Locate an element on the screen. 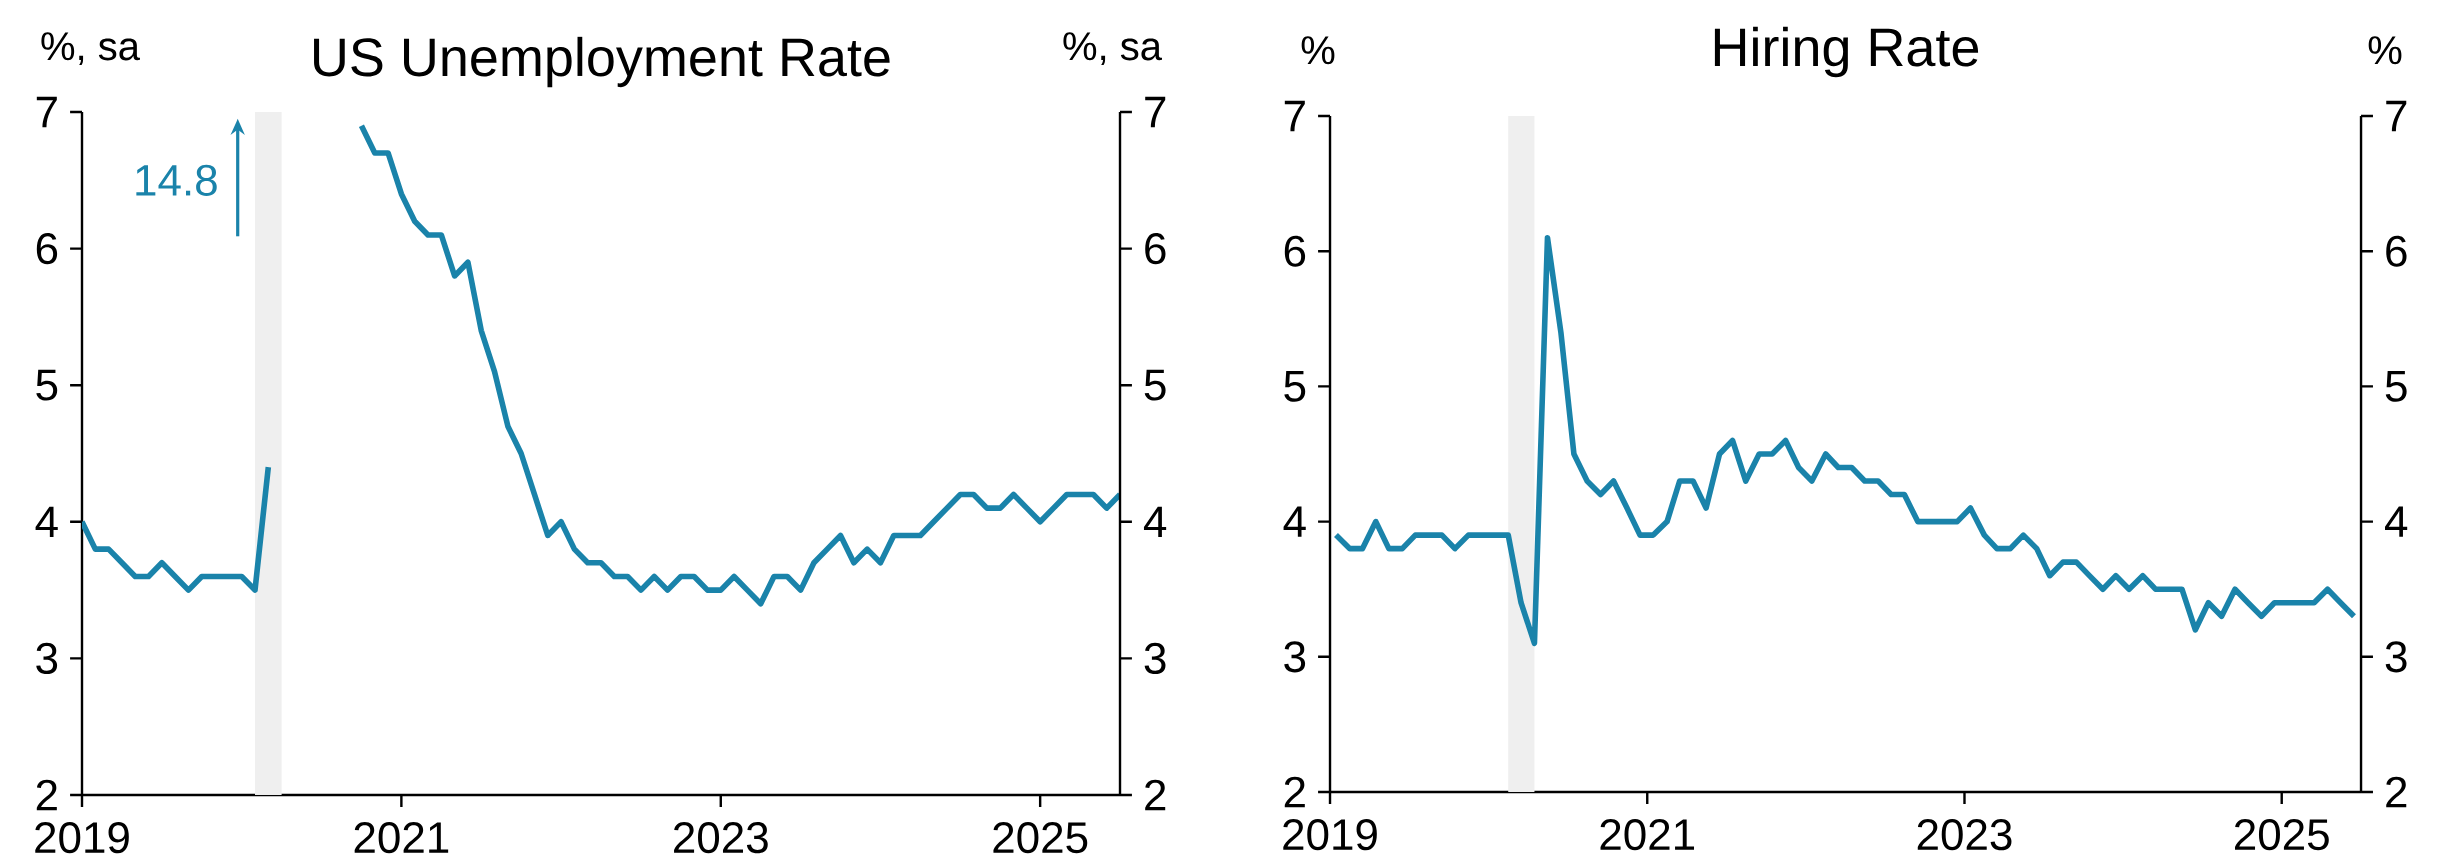  y2-axis-title: %, sa is located at coordinates (1112, 49).